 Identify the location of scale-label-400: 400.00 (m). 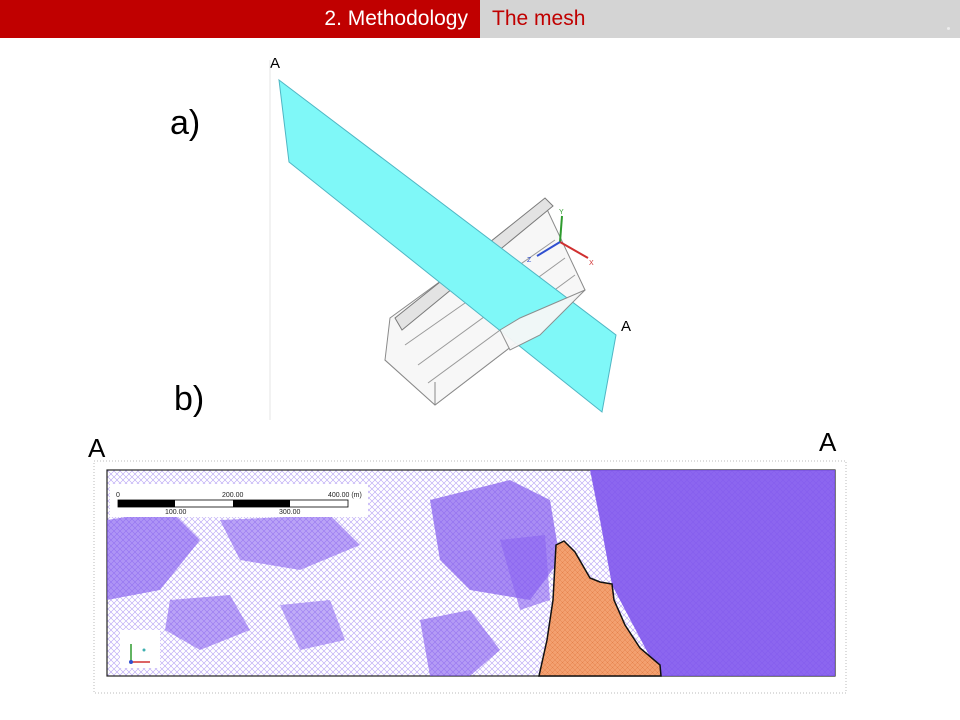
(345, 495).